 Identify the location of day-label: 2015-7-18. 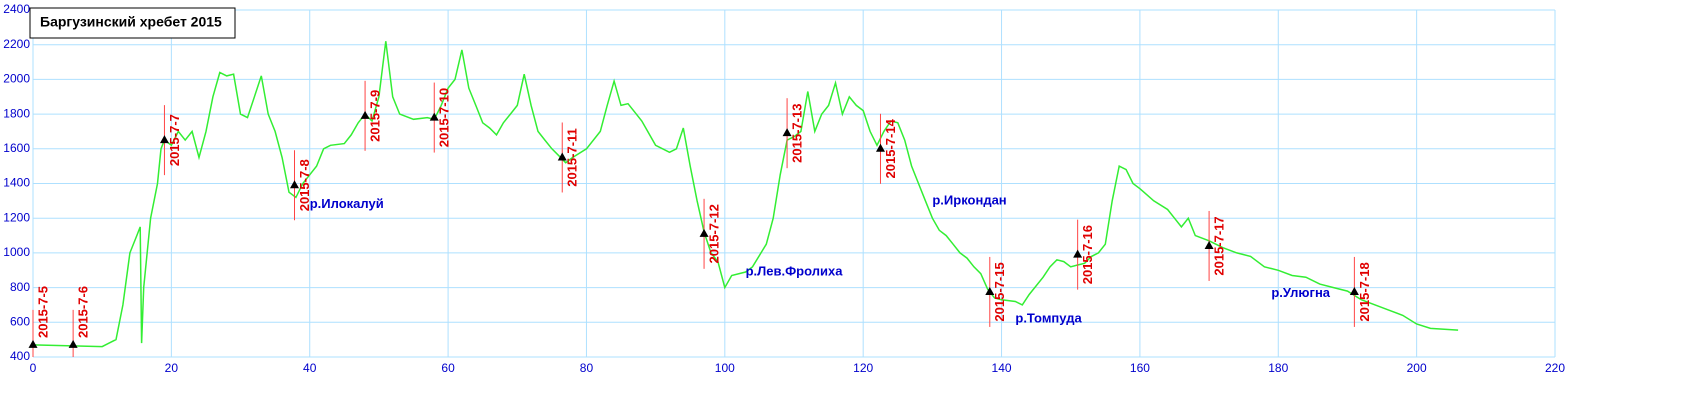
(1364, 291).